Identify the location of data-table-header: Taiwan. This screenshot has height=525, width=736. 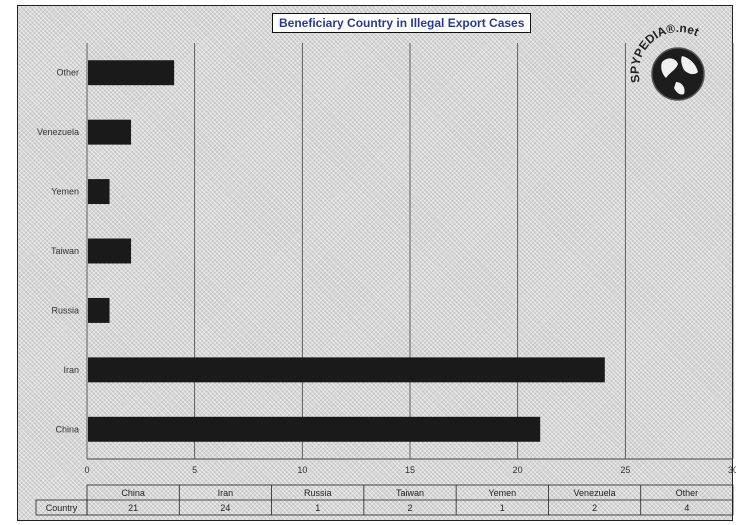
(410, 493).